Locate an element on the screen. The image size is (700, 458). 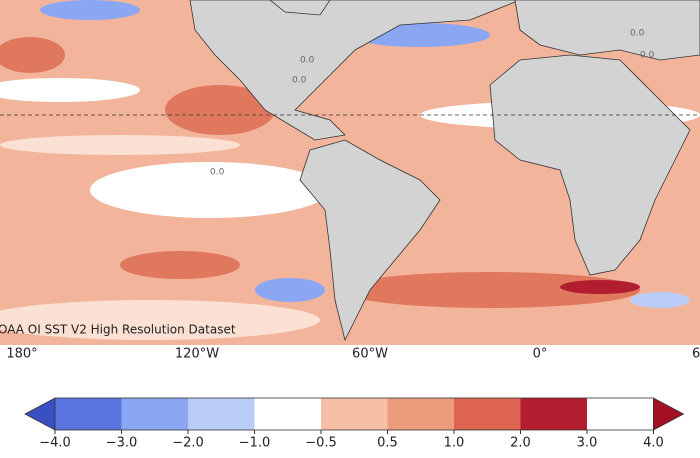
colorbar-frame is located at coordinates (354, 414).